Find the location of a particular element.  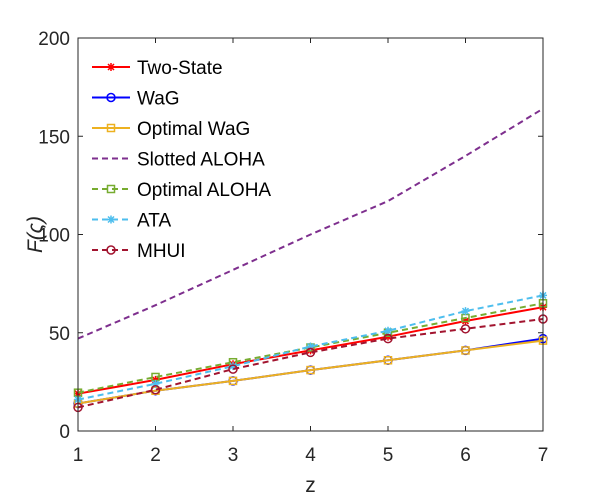

legend-label-ata: ATA is located at coordinates (154, 221).